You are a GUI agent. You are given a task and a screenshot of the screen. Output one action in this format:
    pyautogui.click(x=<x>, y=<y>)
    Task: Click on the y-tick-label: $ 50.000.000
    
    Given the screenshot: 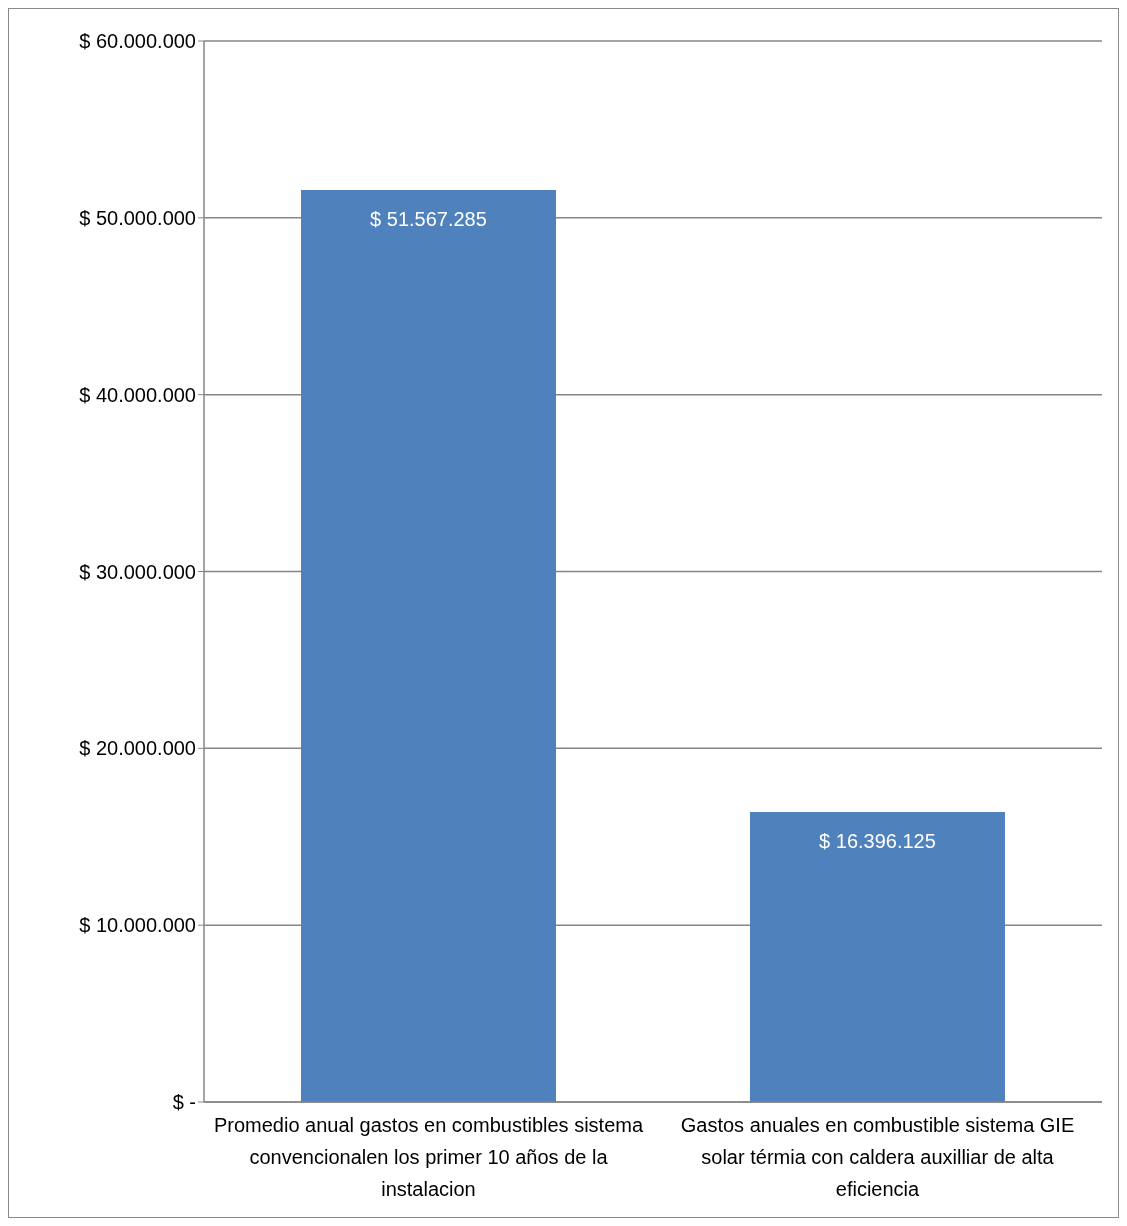 What is the action you would take?
    pyautogui.click(x=137, y=217)
    